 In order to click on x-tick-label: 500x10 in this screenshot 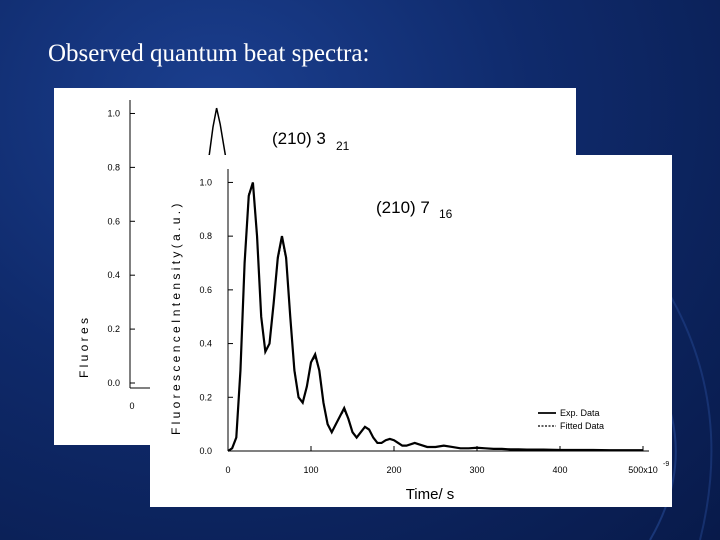, I will do `click(643, 470)`.